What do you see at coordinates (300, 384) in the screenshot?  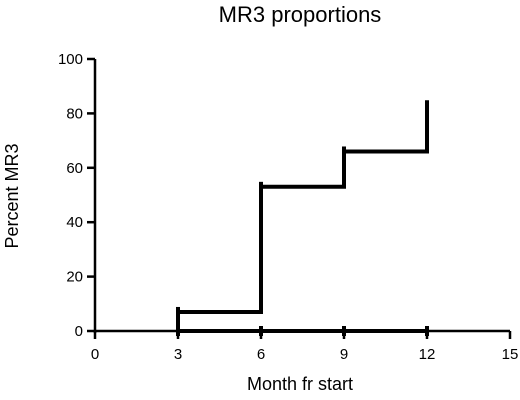 I see `x-axis-label: Month fr start` at bounding box center [300, 384].